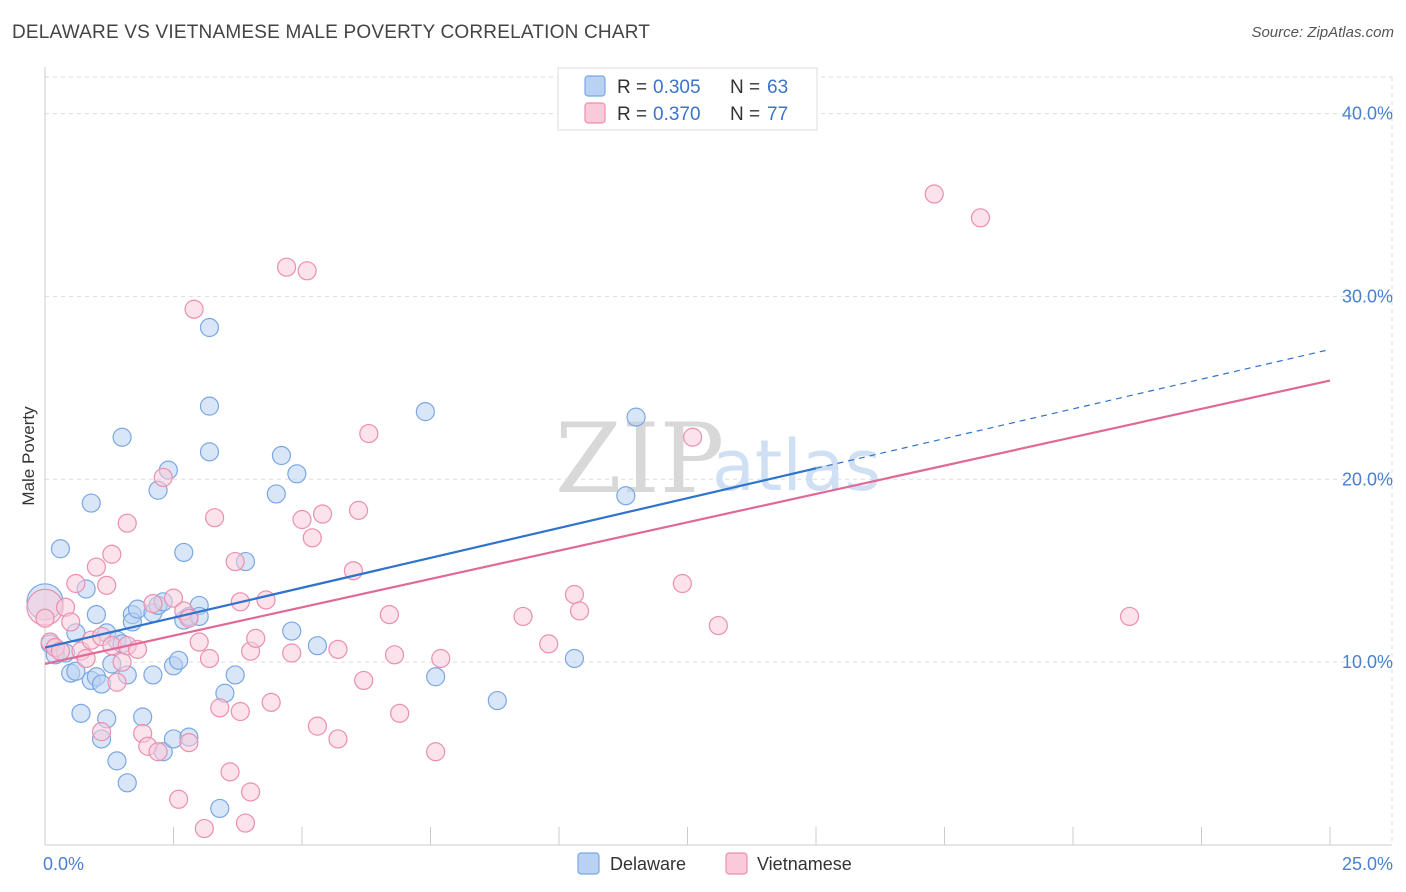  I want to click on legend-r-label-vietnamese: R =, so click(632, 114).